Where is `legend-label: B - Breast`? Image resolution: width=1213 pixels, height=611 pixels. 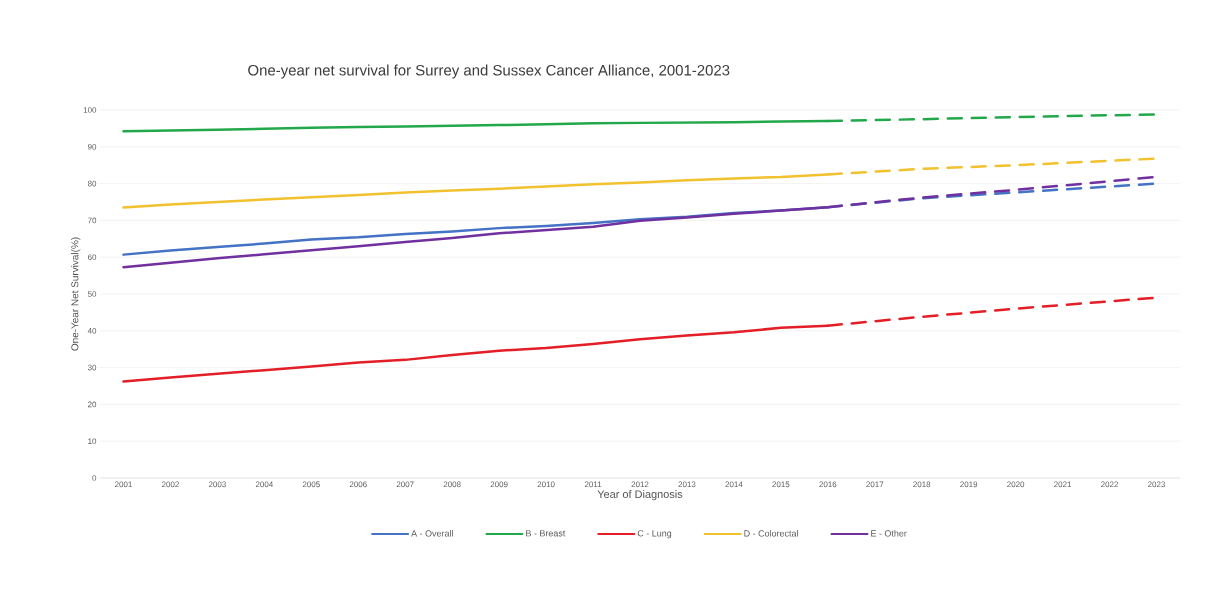 legend-label: B - Breast is located at coordinates (546, 533).